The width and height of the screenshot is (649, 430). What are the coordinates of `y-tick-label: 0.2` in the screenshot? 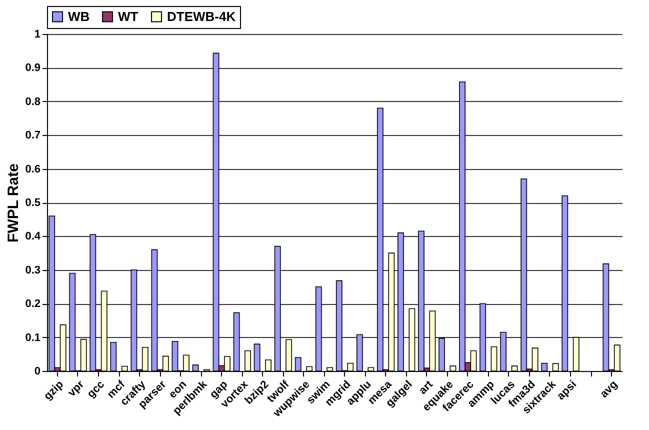 It's located at (32, 304).